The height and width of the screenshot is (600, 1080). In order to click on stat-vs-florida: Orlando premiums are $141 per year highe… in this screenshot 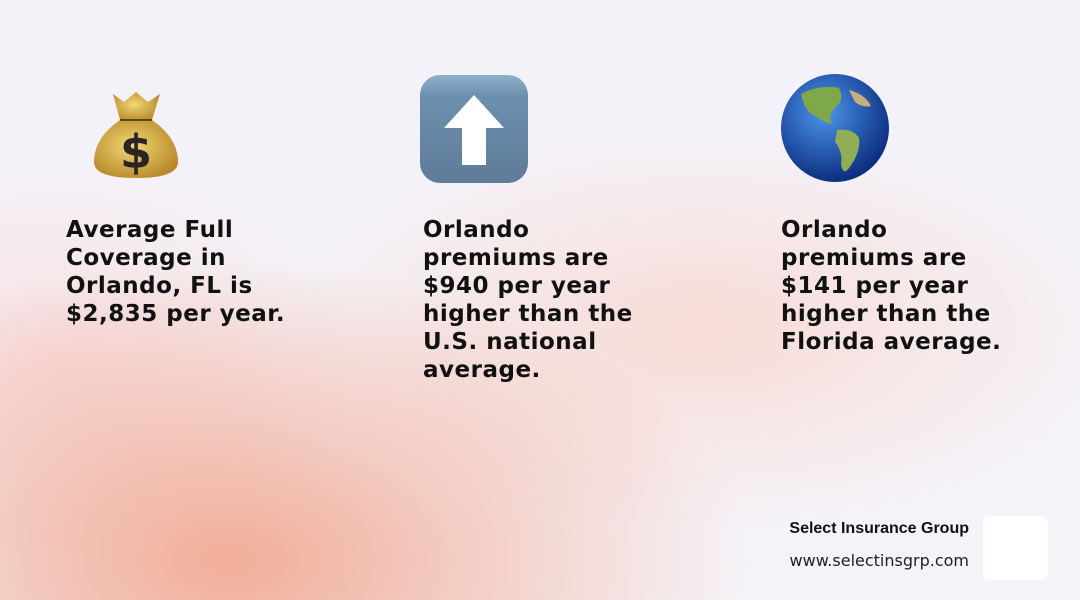, I will do `click(891, 286)`.